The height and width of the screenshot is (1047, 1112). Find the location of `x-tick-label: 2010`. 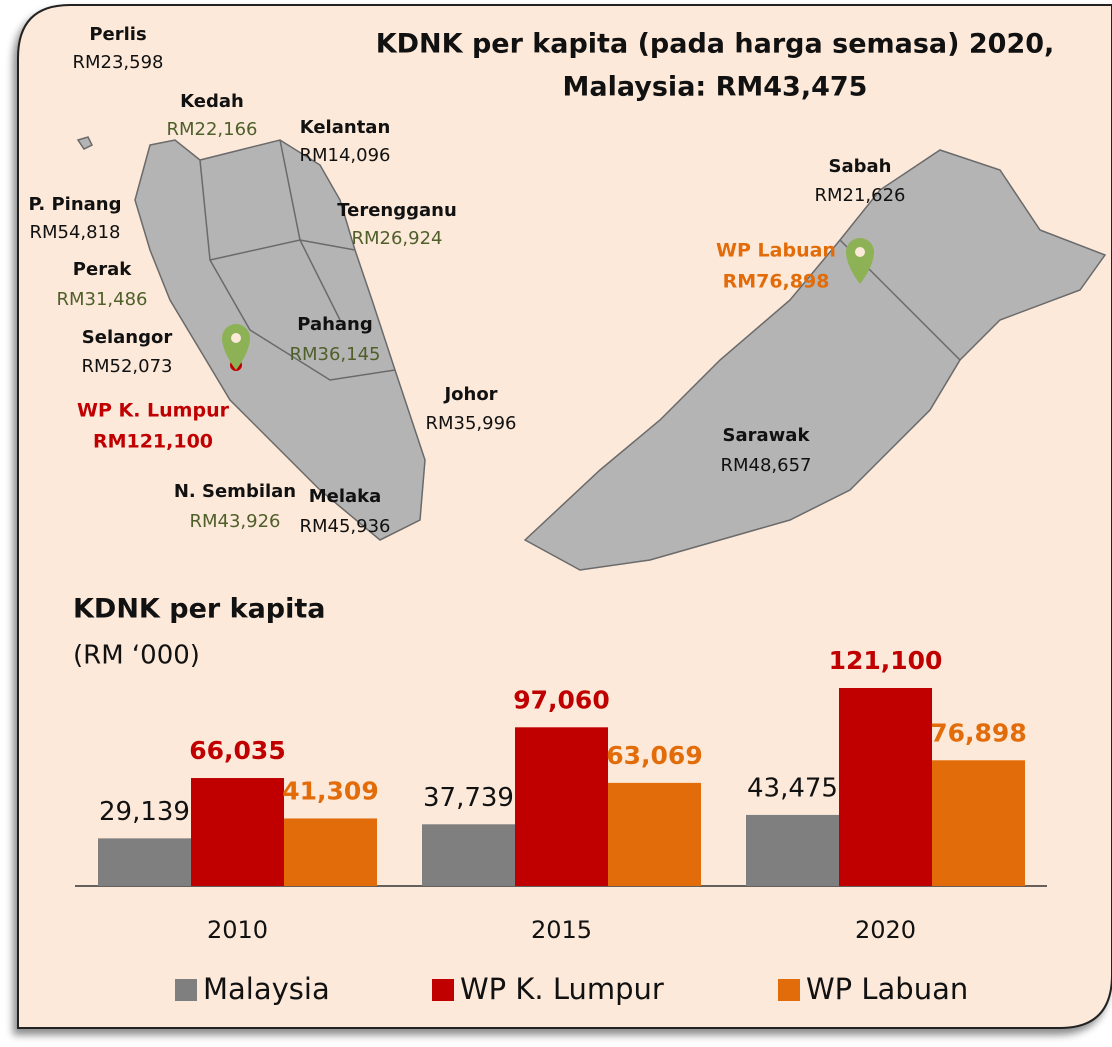

x-tick-label: 2010 is located at coordinates (237, 930).